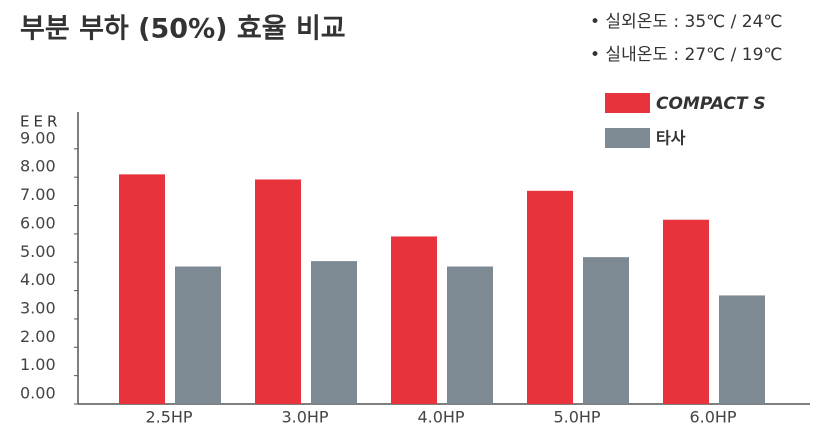 Image resolution: width=817 pixels, height=430 pixels. What do you see at coordinates (38, 222) in the screenshot?
I see `y-tick-label: 6.00` at bounding box center [38, 222].